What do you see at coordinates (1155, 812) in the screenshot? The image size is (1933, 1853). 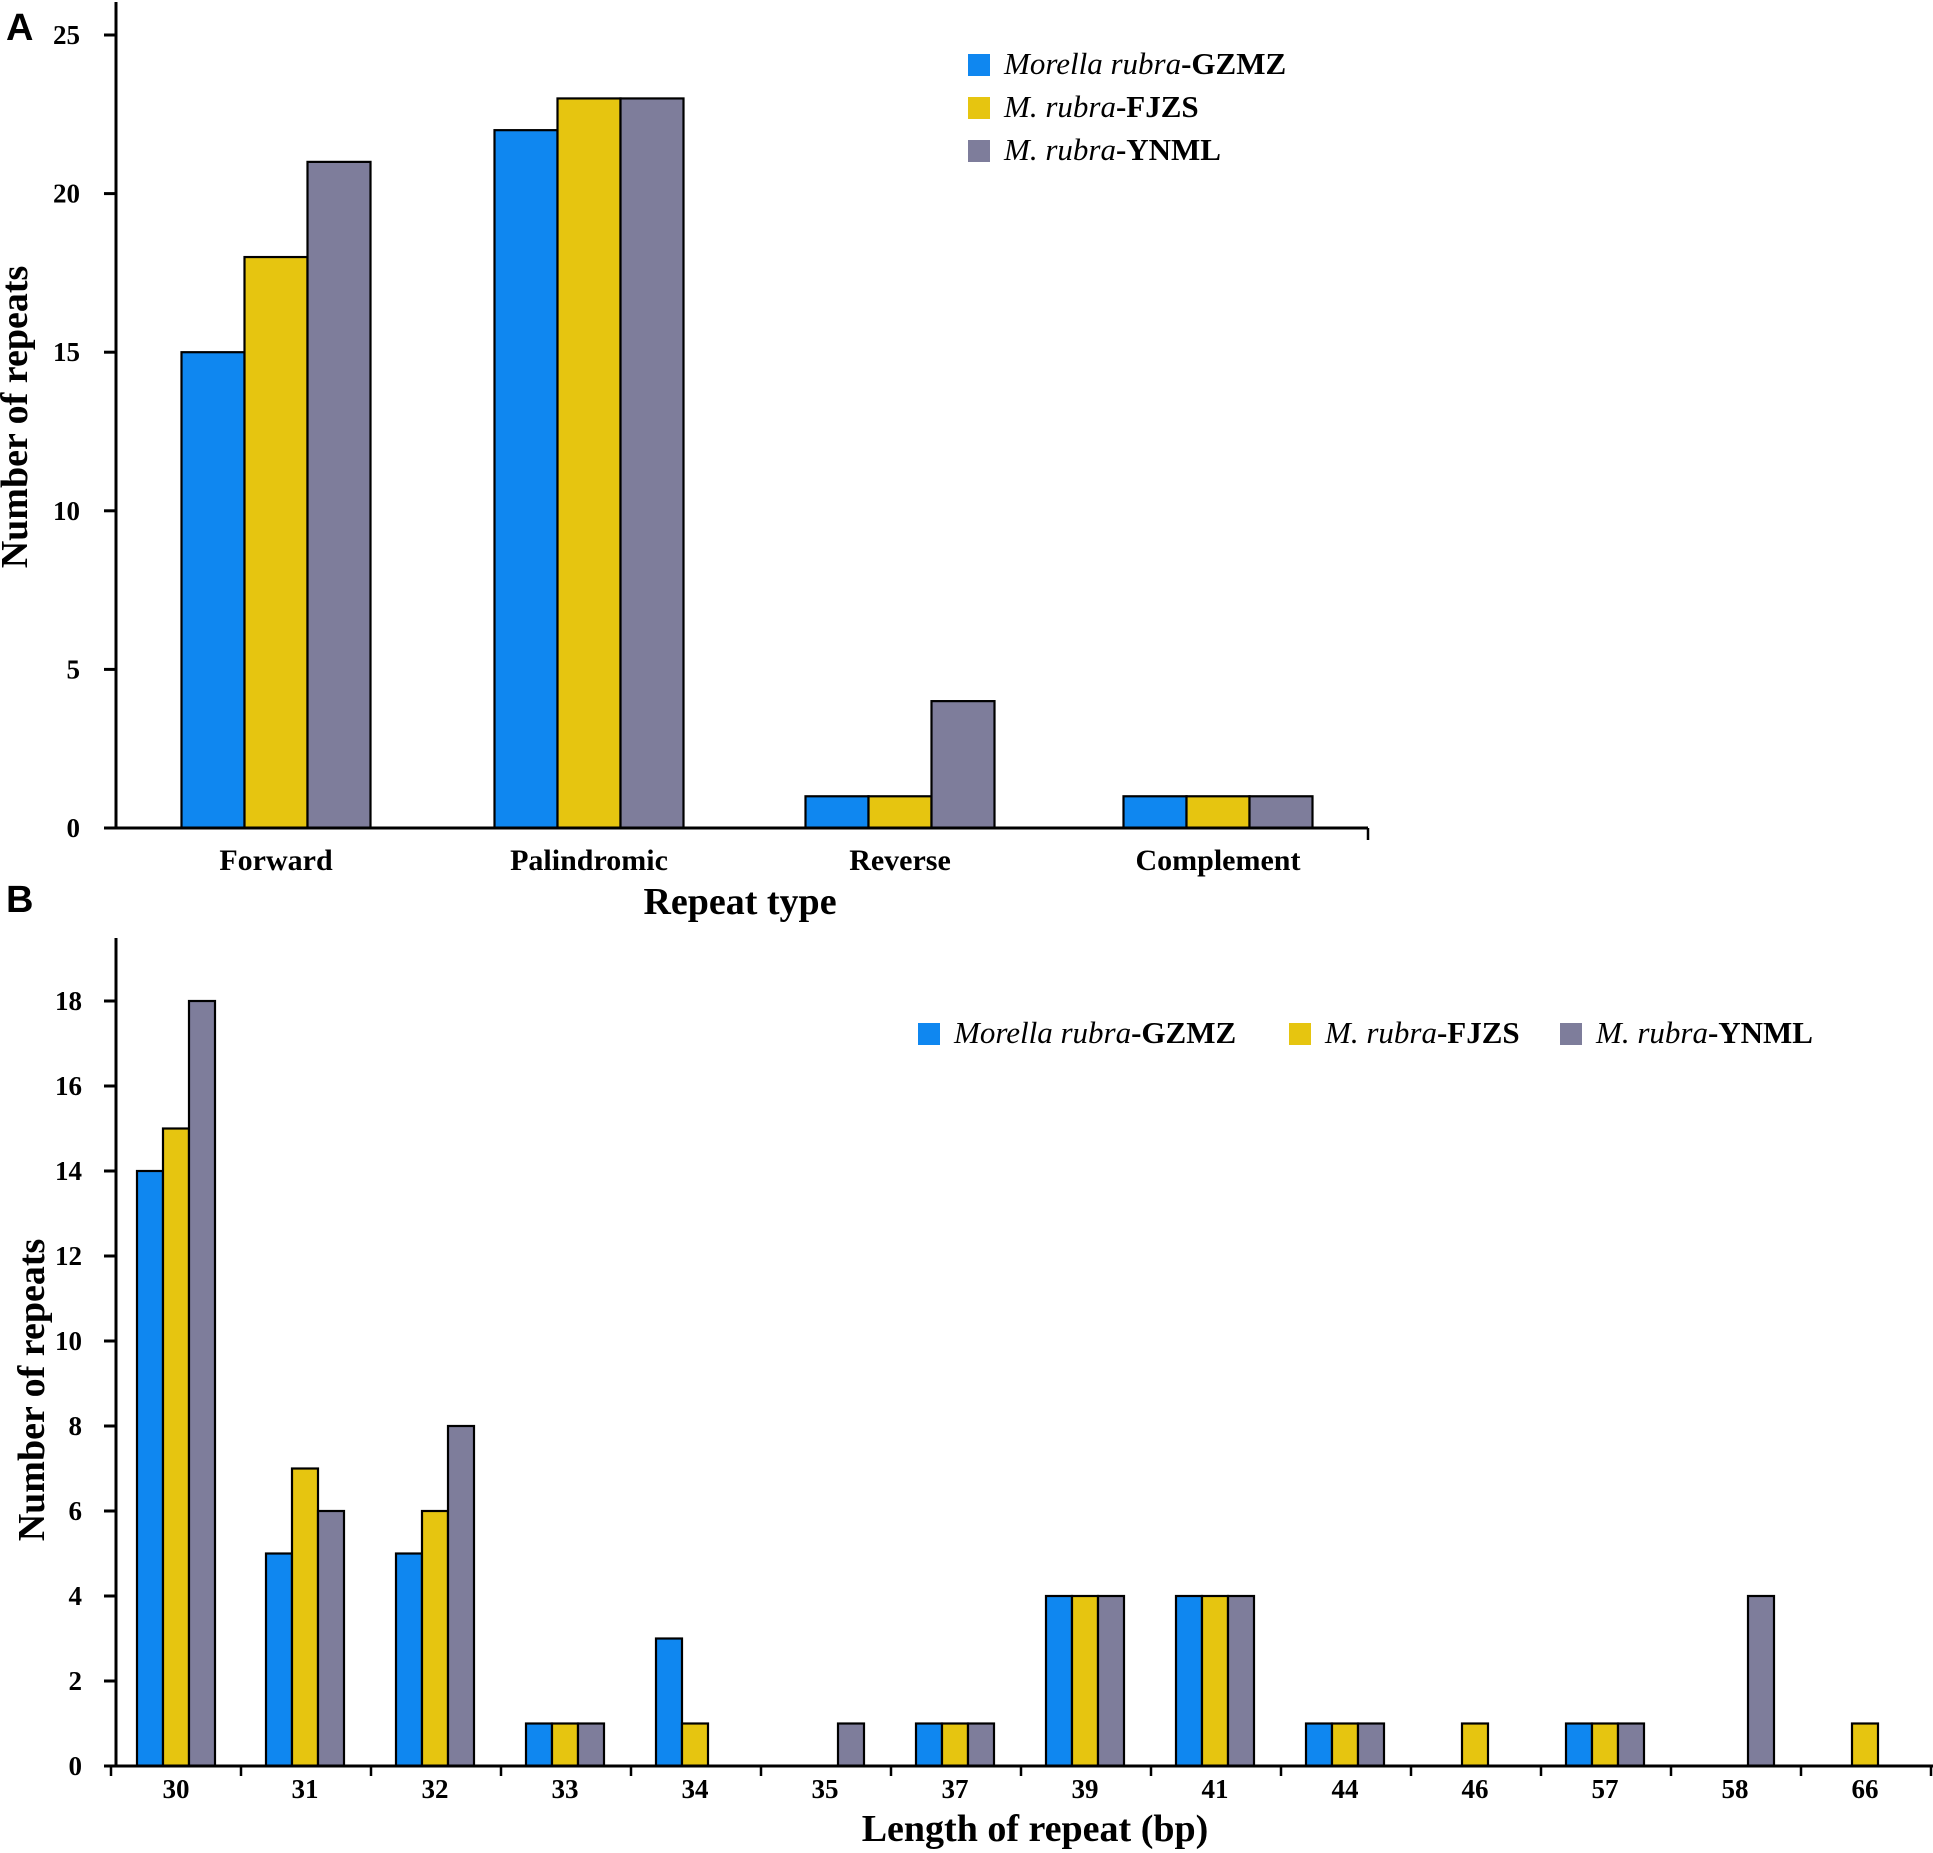 I see `panel-a-bar-gzmz-complement` at bounding box center [1155, 812].